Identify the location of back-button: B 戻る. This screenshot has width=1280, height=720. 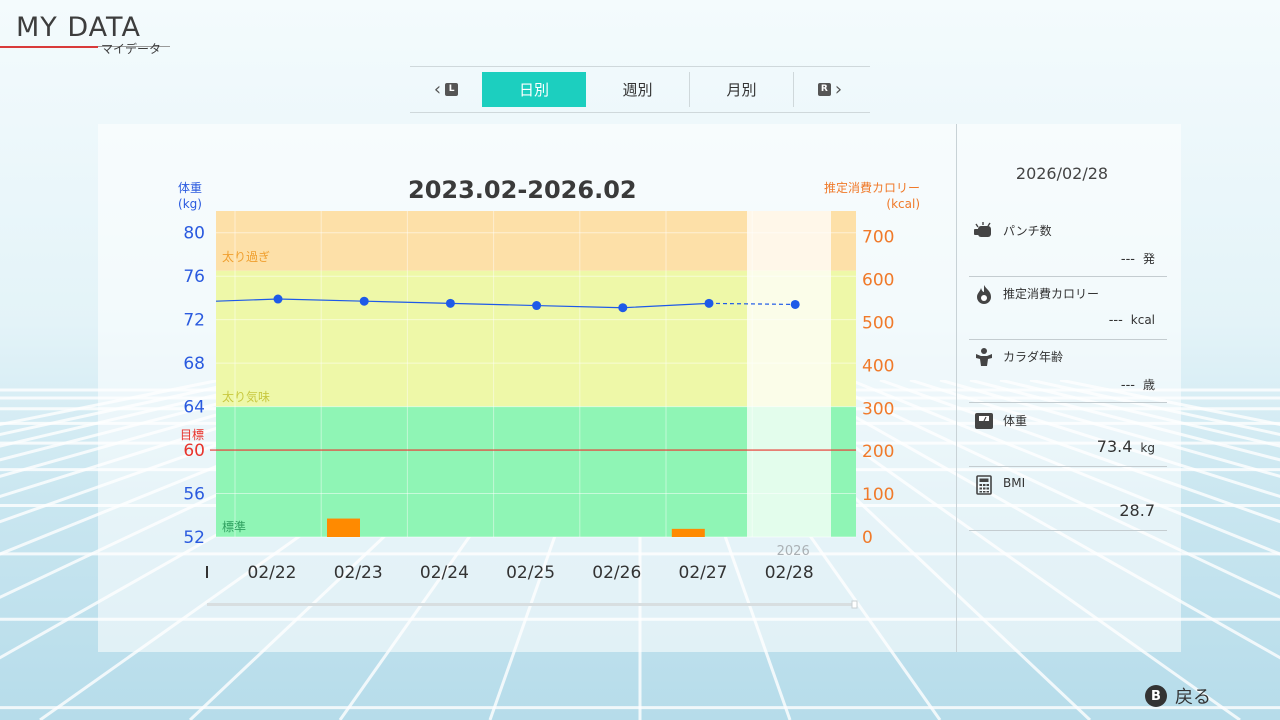
(1178, 696).